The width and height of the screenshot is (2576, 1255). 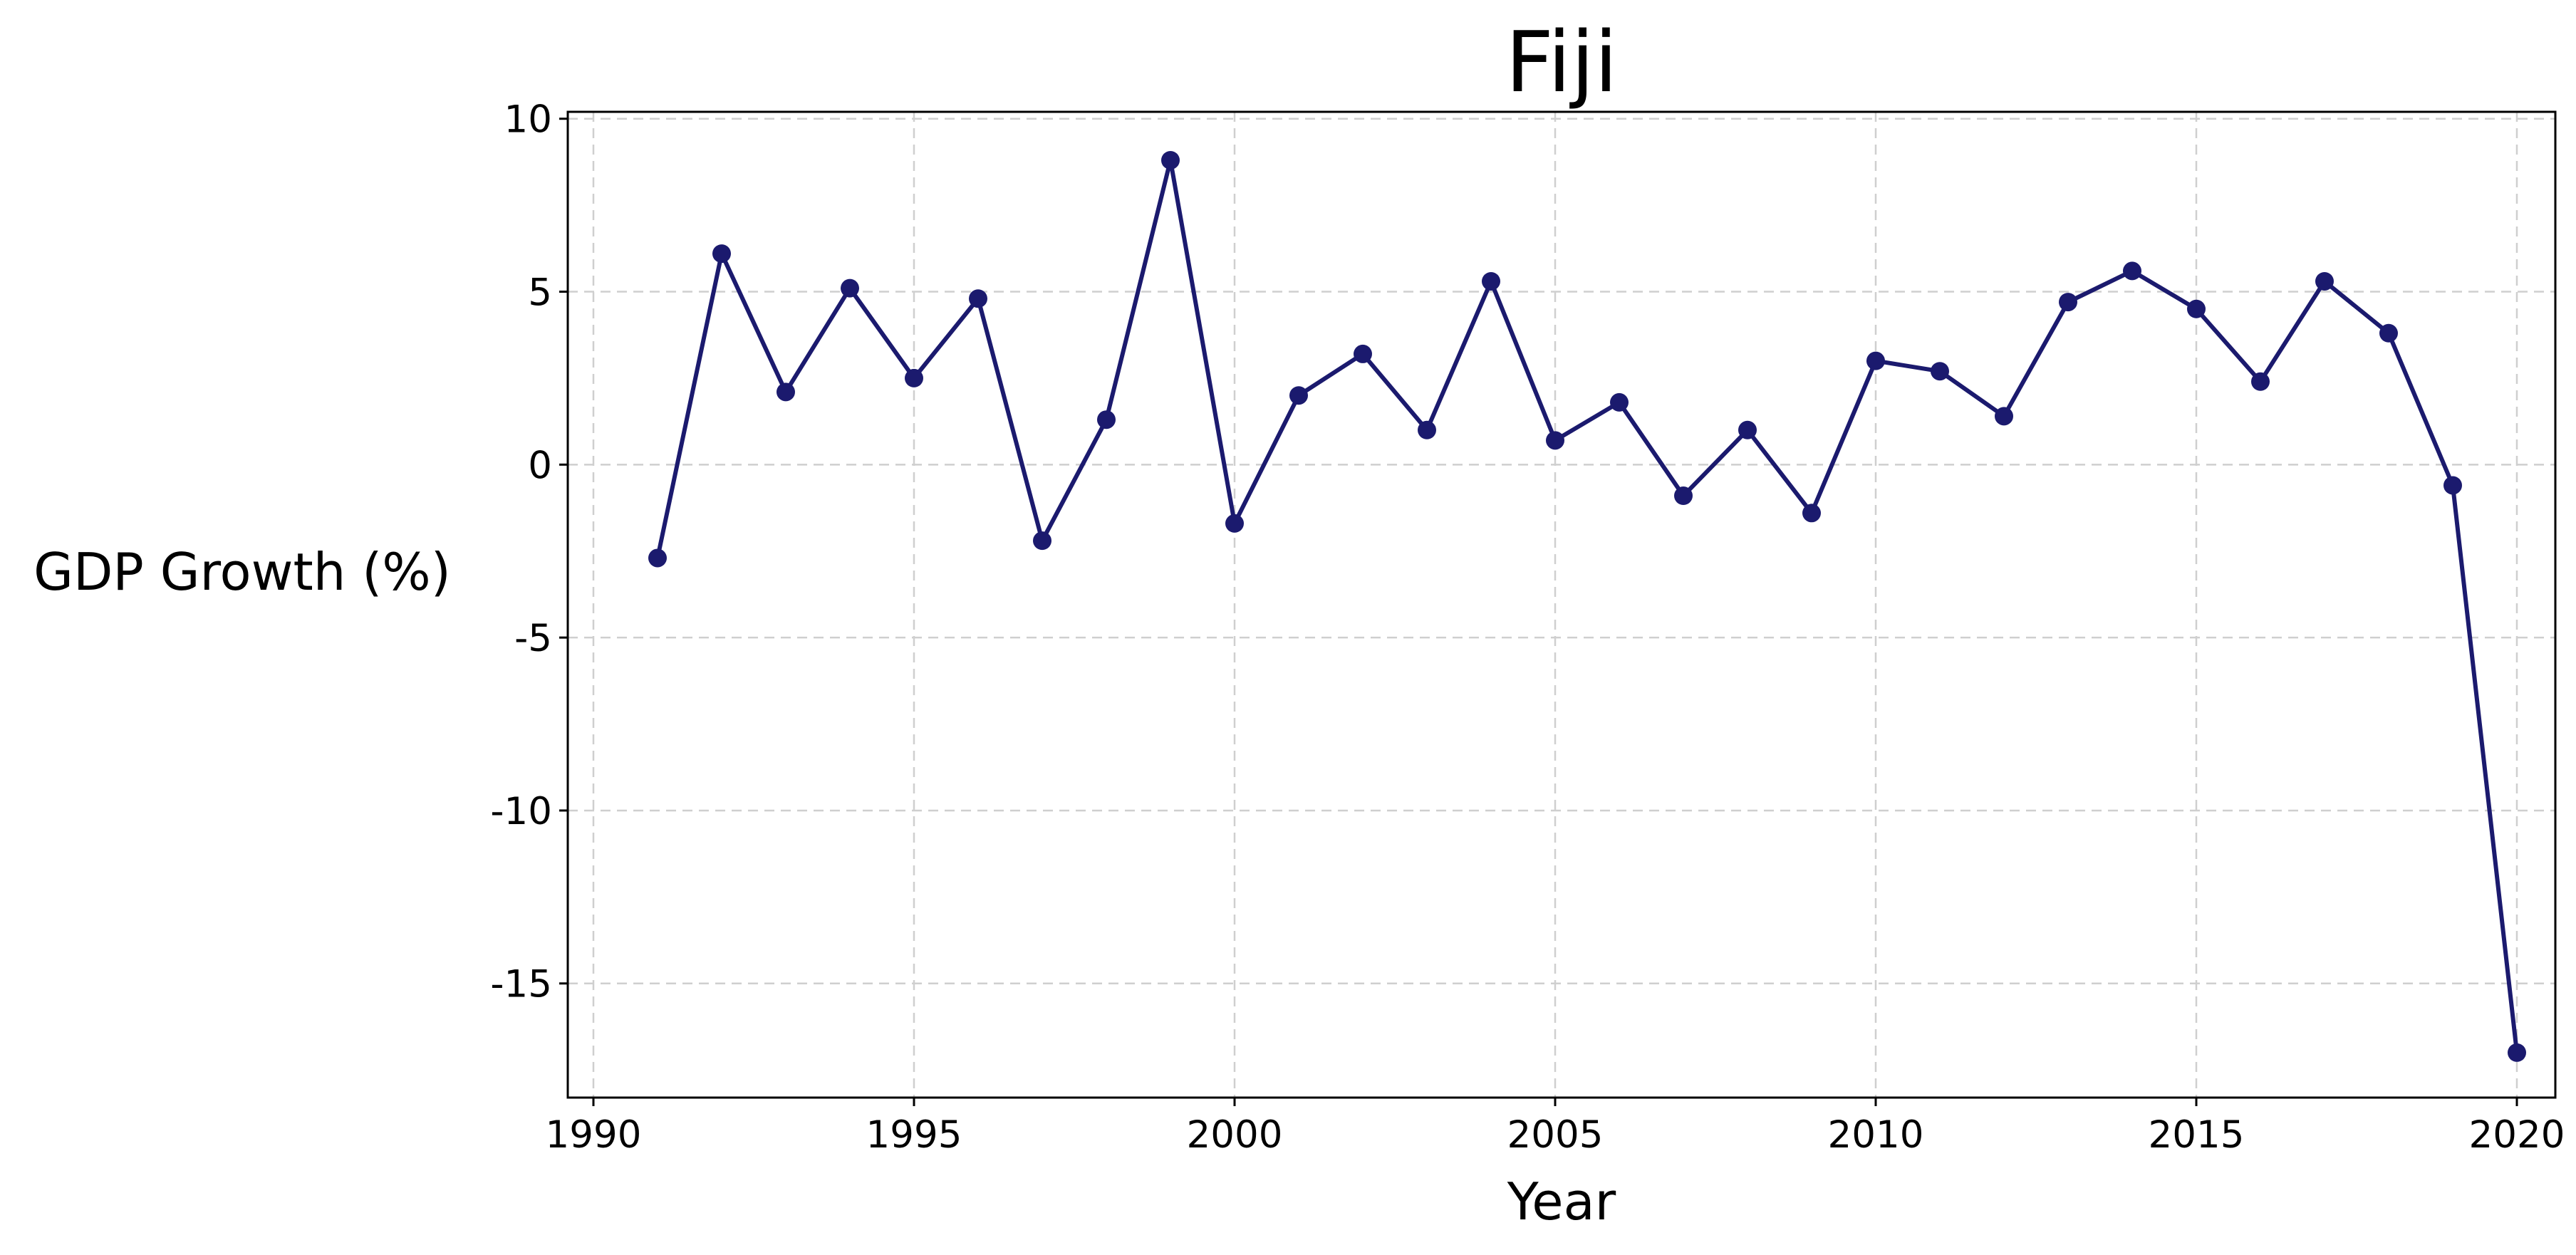 I want to click on y-axis-label: GDP Growth (%), so click(x=242, y=572).